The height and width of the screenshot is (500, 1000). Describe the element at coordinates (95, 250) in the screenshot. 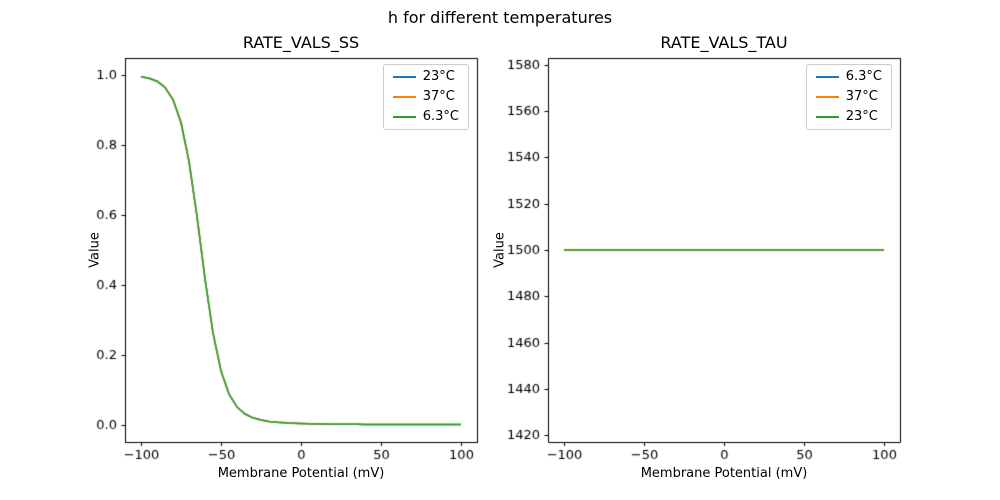

I see `ylabel-ss: Value` at that location.